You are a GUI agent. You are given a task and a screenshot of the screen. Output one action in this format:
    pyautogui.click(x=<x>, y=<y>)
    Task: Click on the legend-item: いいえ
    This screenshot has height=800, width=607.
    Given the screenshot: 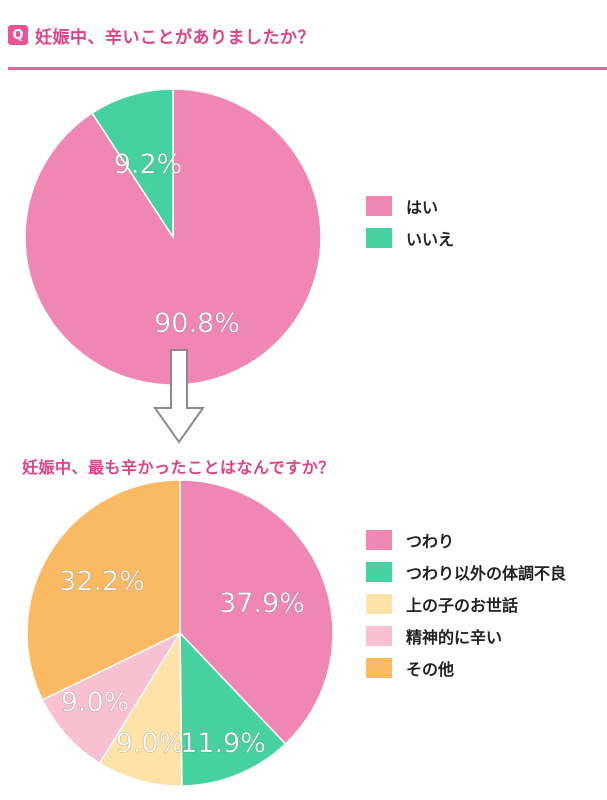 What is the action you would take?
    pyautogui.click(x=410, y=238)
    